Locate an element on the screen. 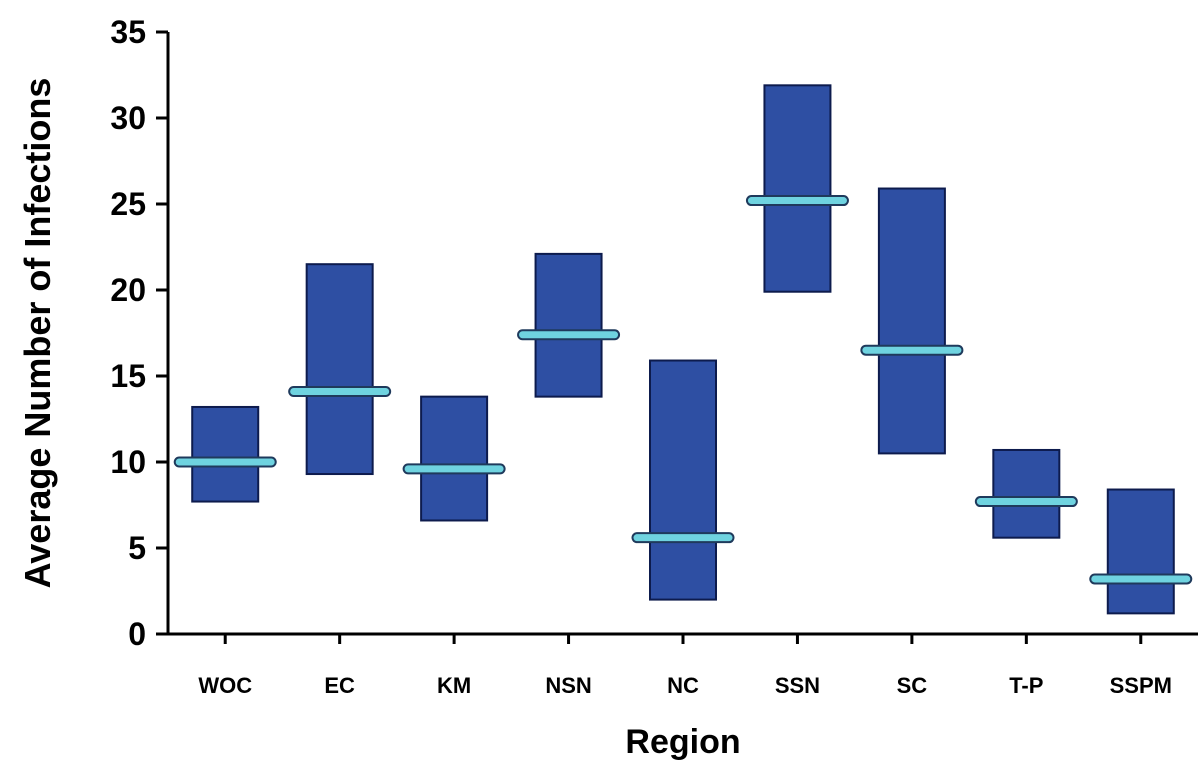  x-axis: WOC EC KM NSN NC SSN SC T-P SSPM is located at coordinates (685, 666).